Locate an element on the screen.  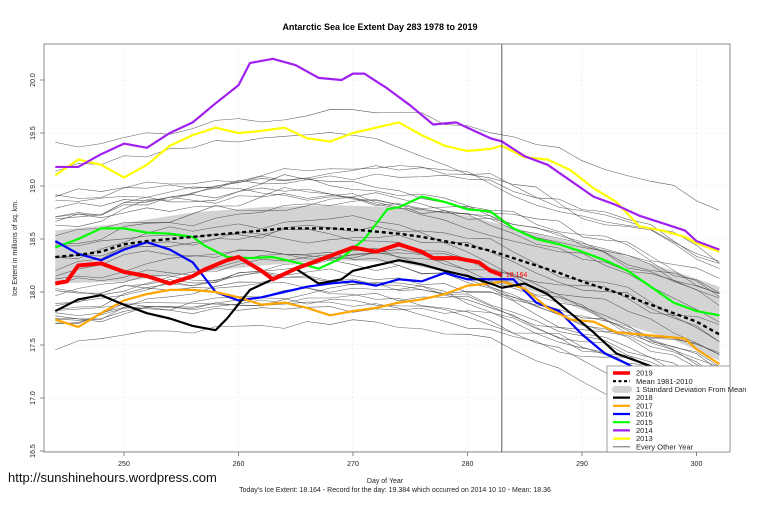
y-tick-label: 20.0 is located at coordinates (33, 80).